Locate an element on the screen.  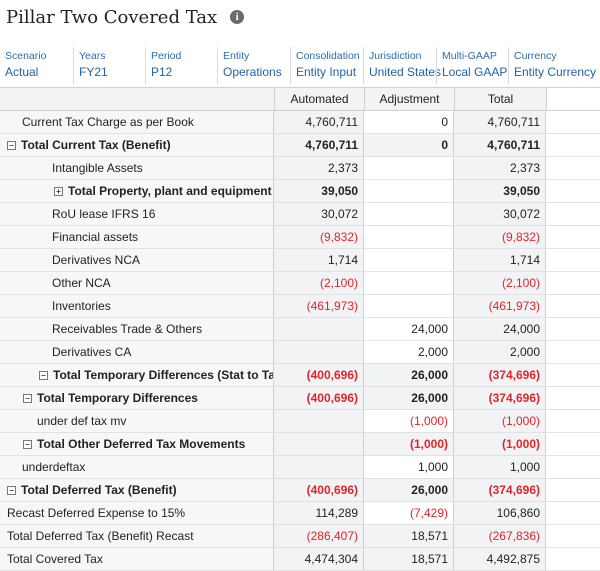
pov-currency: Currency Entity Currency is located at coordinates (554, 66).